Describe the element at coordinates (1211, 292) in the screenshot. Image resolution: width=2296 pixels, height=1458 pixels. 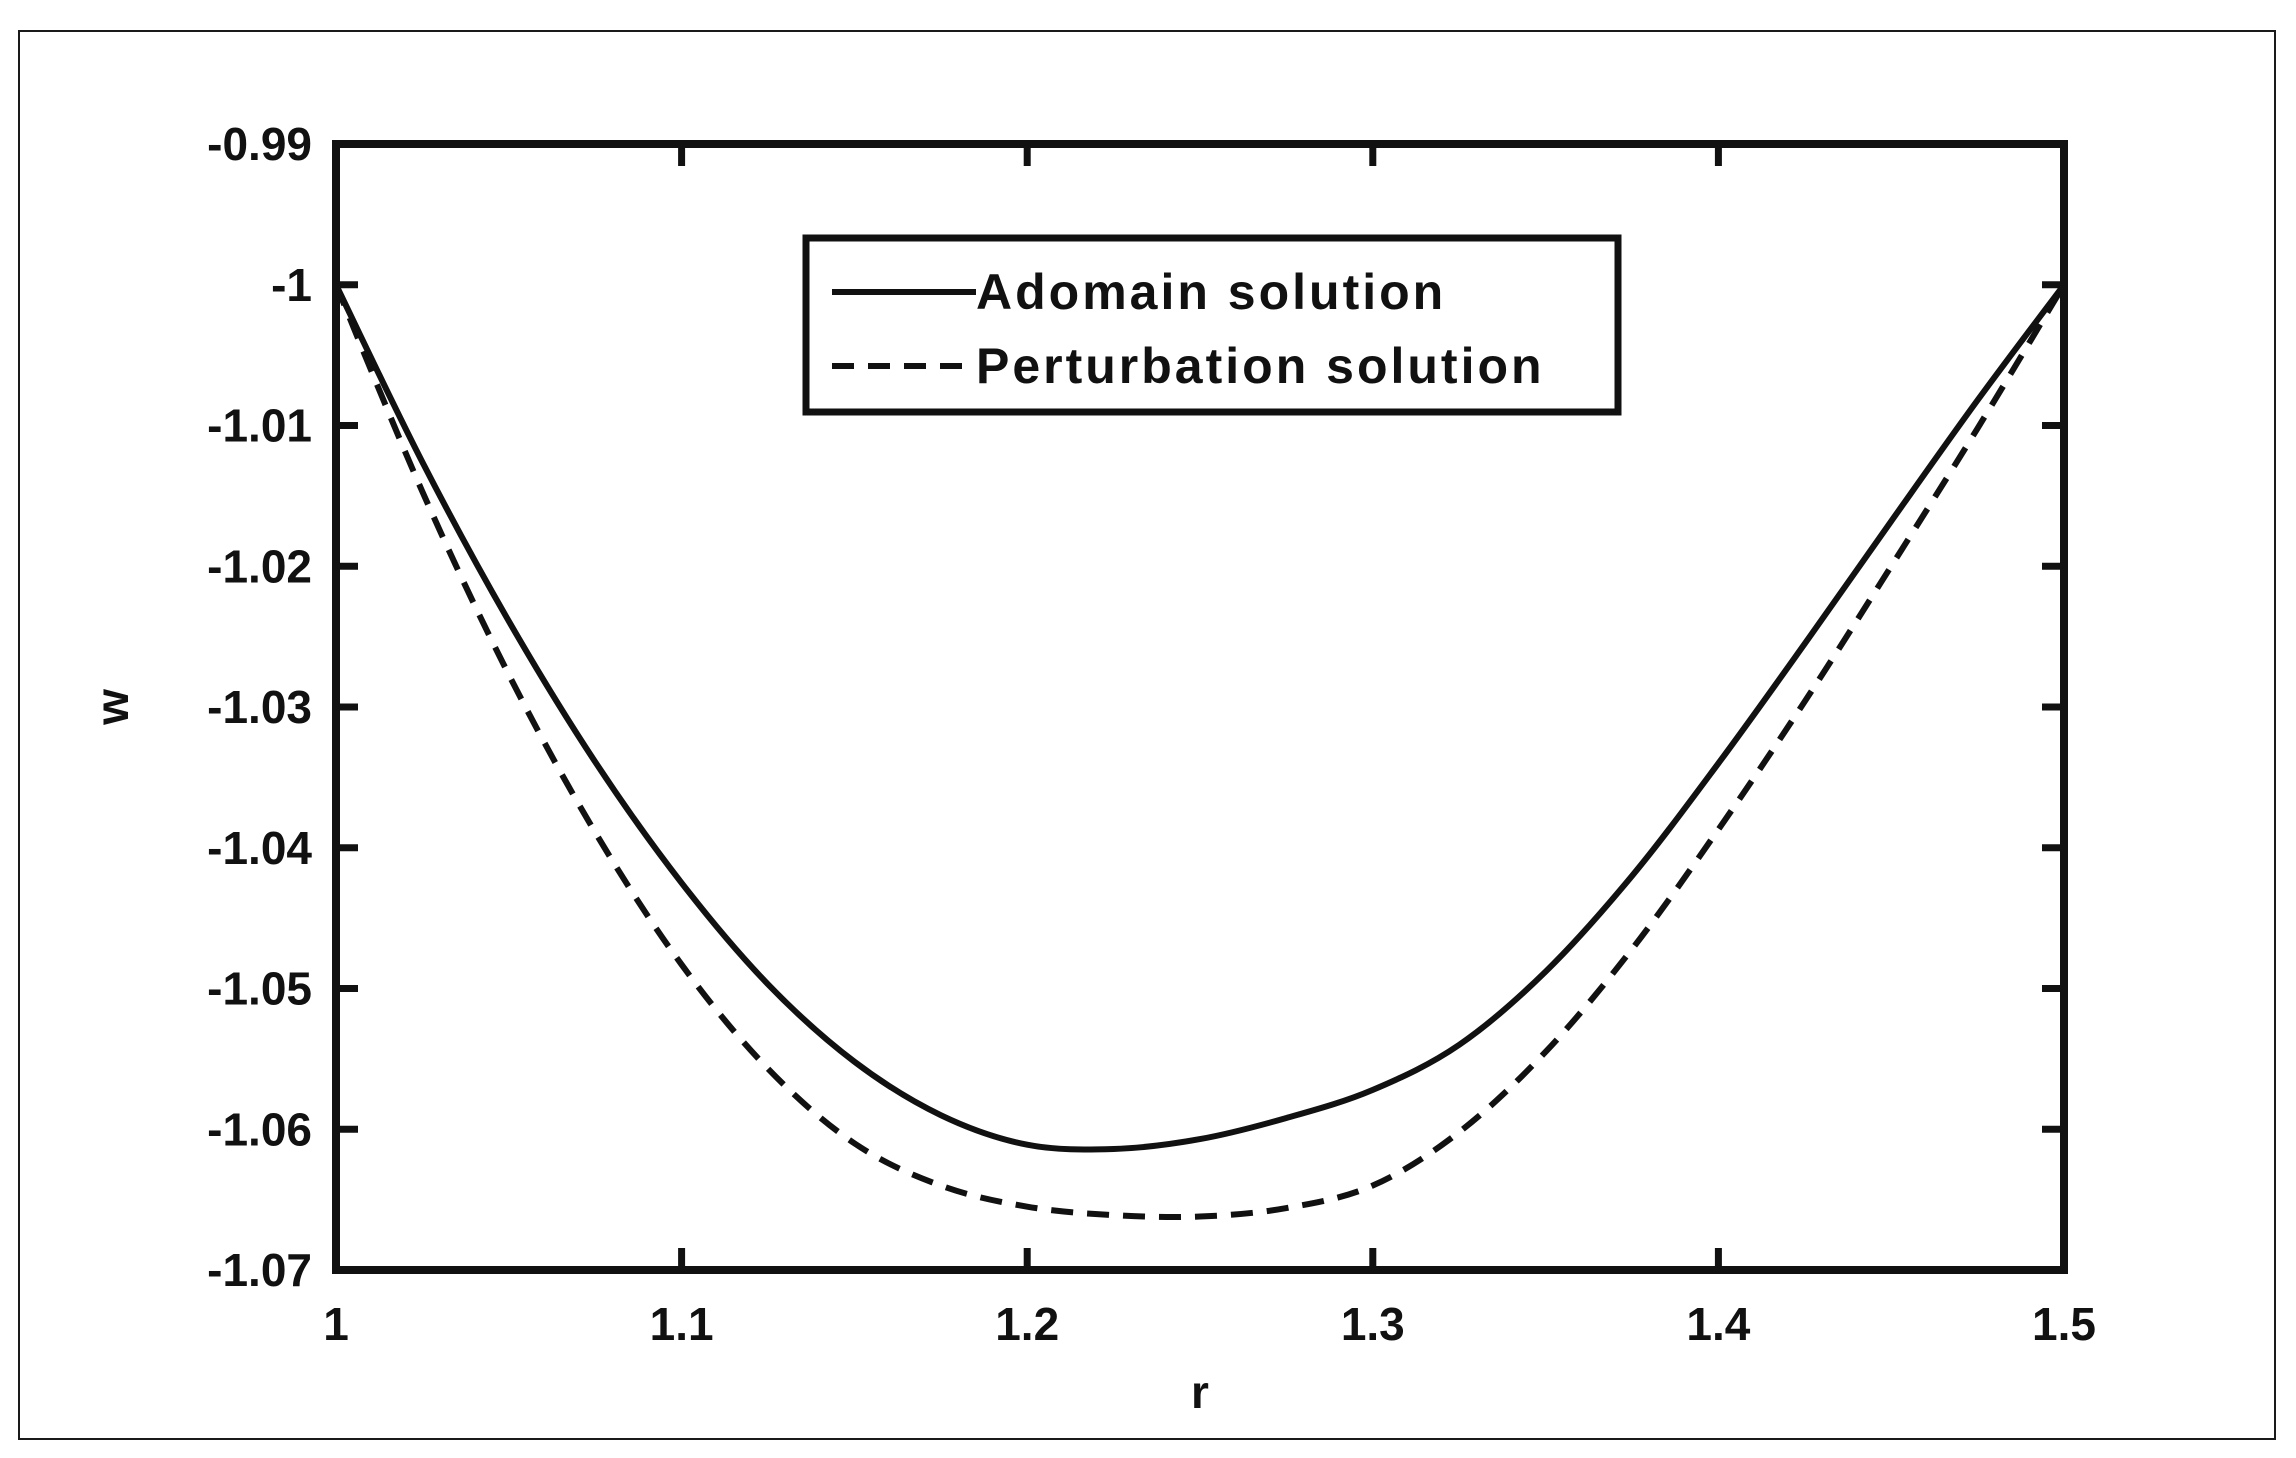
I see `legend-label-adomain: Adomain solution` at that location.